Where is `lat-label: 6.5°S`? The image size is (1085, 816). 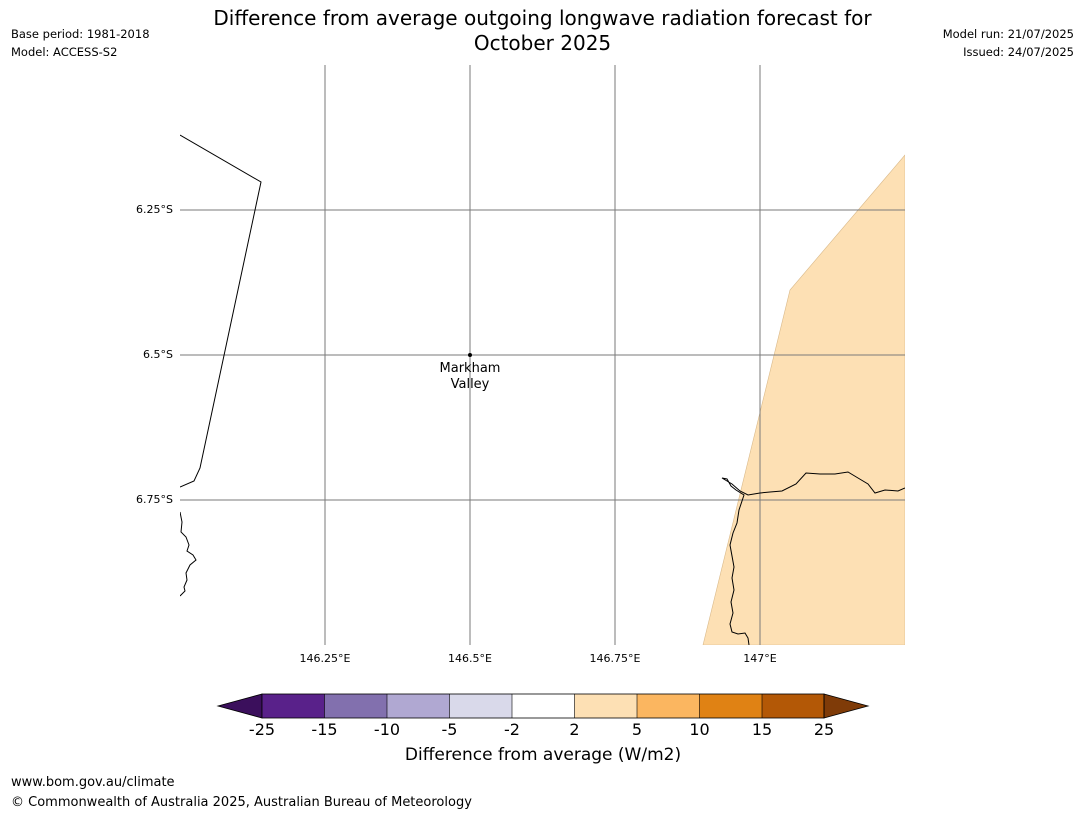 lat-label: 6.5°S is located at coordinates (158, 354).